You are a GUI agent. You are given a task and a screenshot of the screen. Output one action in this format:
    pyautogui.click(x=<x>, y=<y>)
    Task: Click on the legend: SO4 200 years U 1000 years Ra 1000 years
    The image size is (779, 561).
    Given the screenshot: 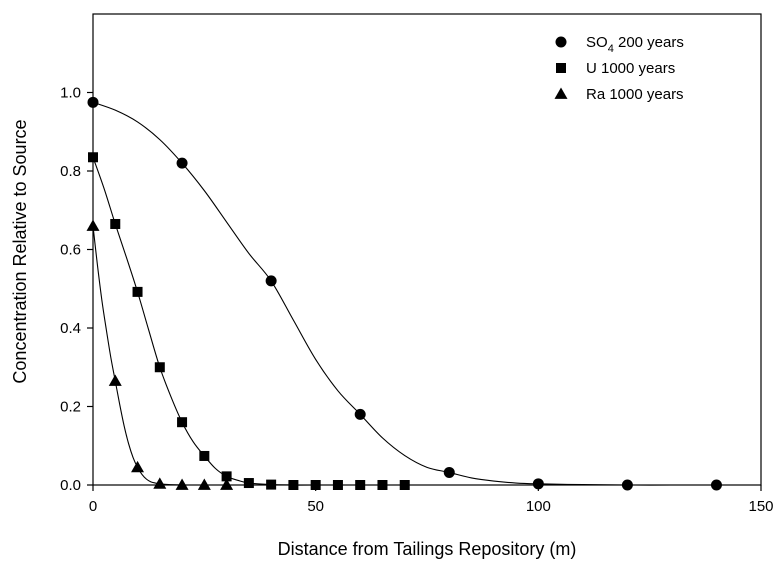 What is the action you would take?
    pyautogui.click(x=619, y=68)
    